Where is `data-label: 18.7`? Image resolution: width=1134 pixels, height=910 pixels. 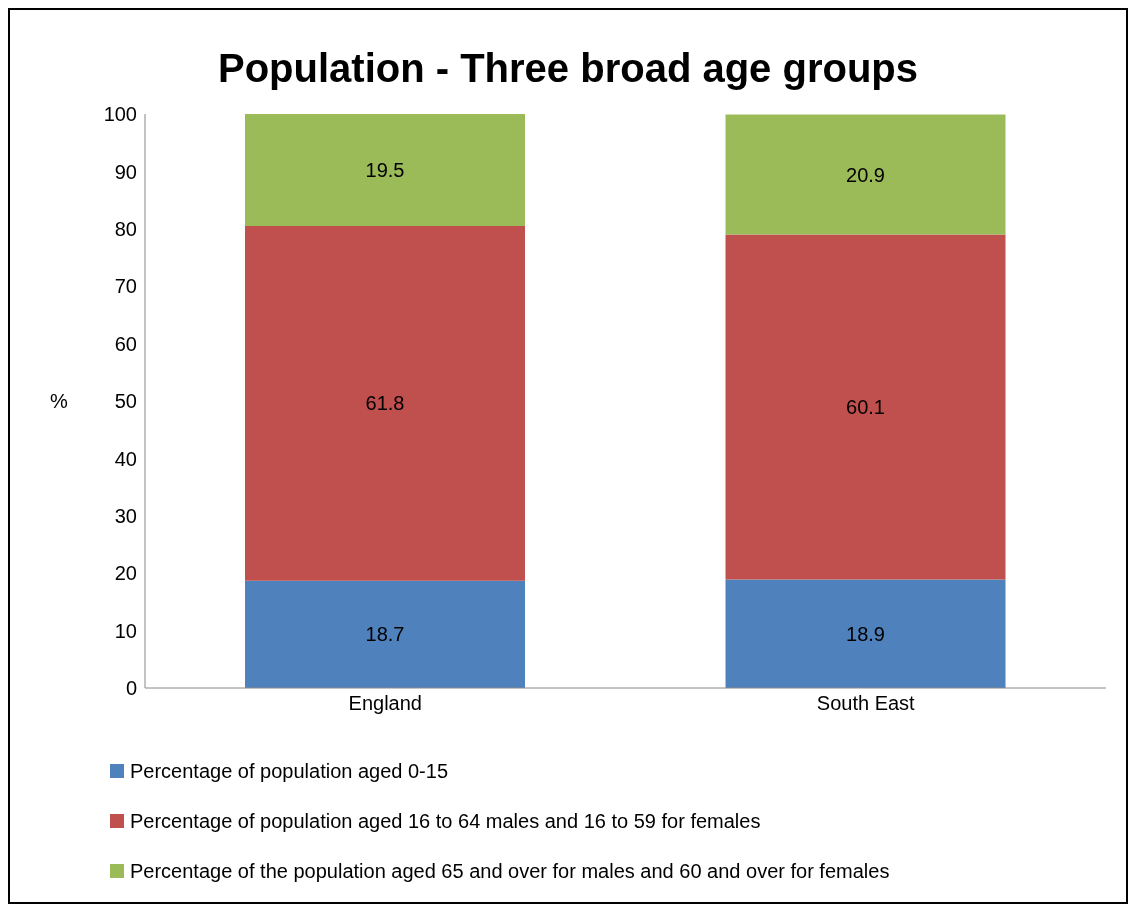
data-label: 18.7 is located at coordinates (385, 634).